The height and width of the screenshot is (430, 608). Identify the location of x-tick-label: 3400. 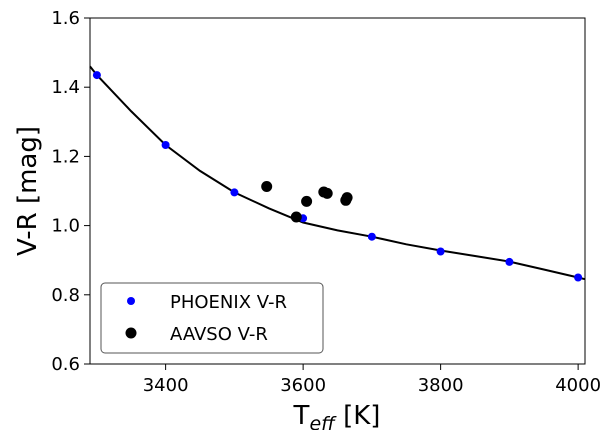
(166, 385).